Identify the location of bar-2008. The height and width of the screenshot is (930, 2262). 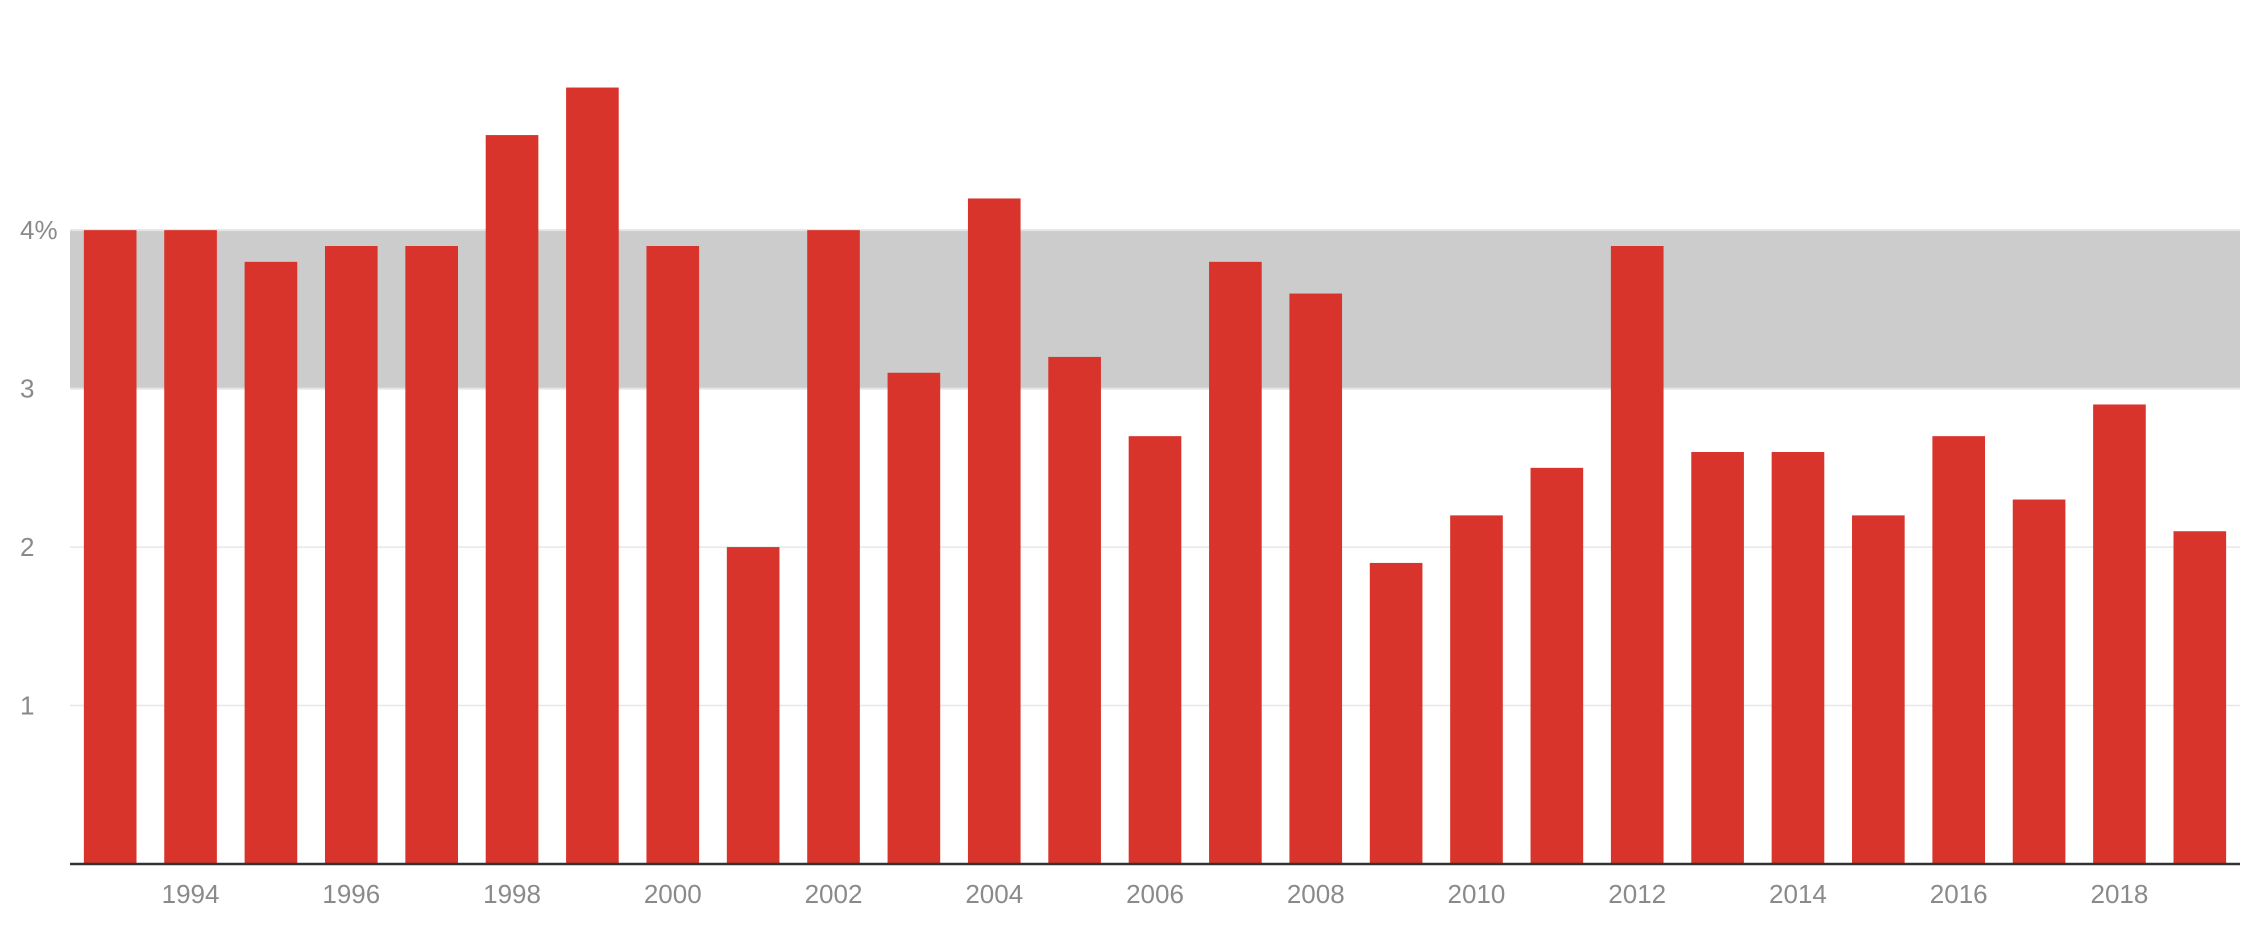
(1316, 578).